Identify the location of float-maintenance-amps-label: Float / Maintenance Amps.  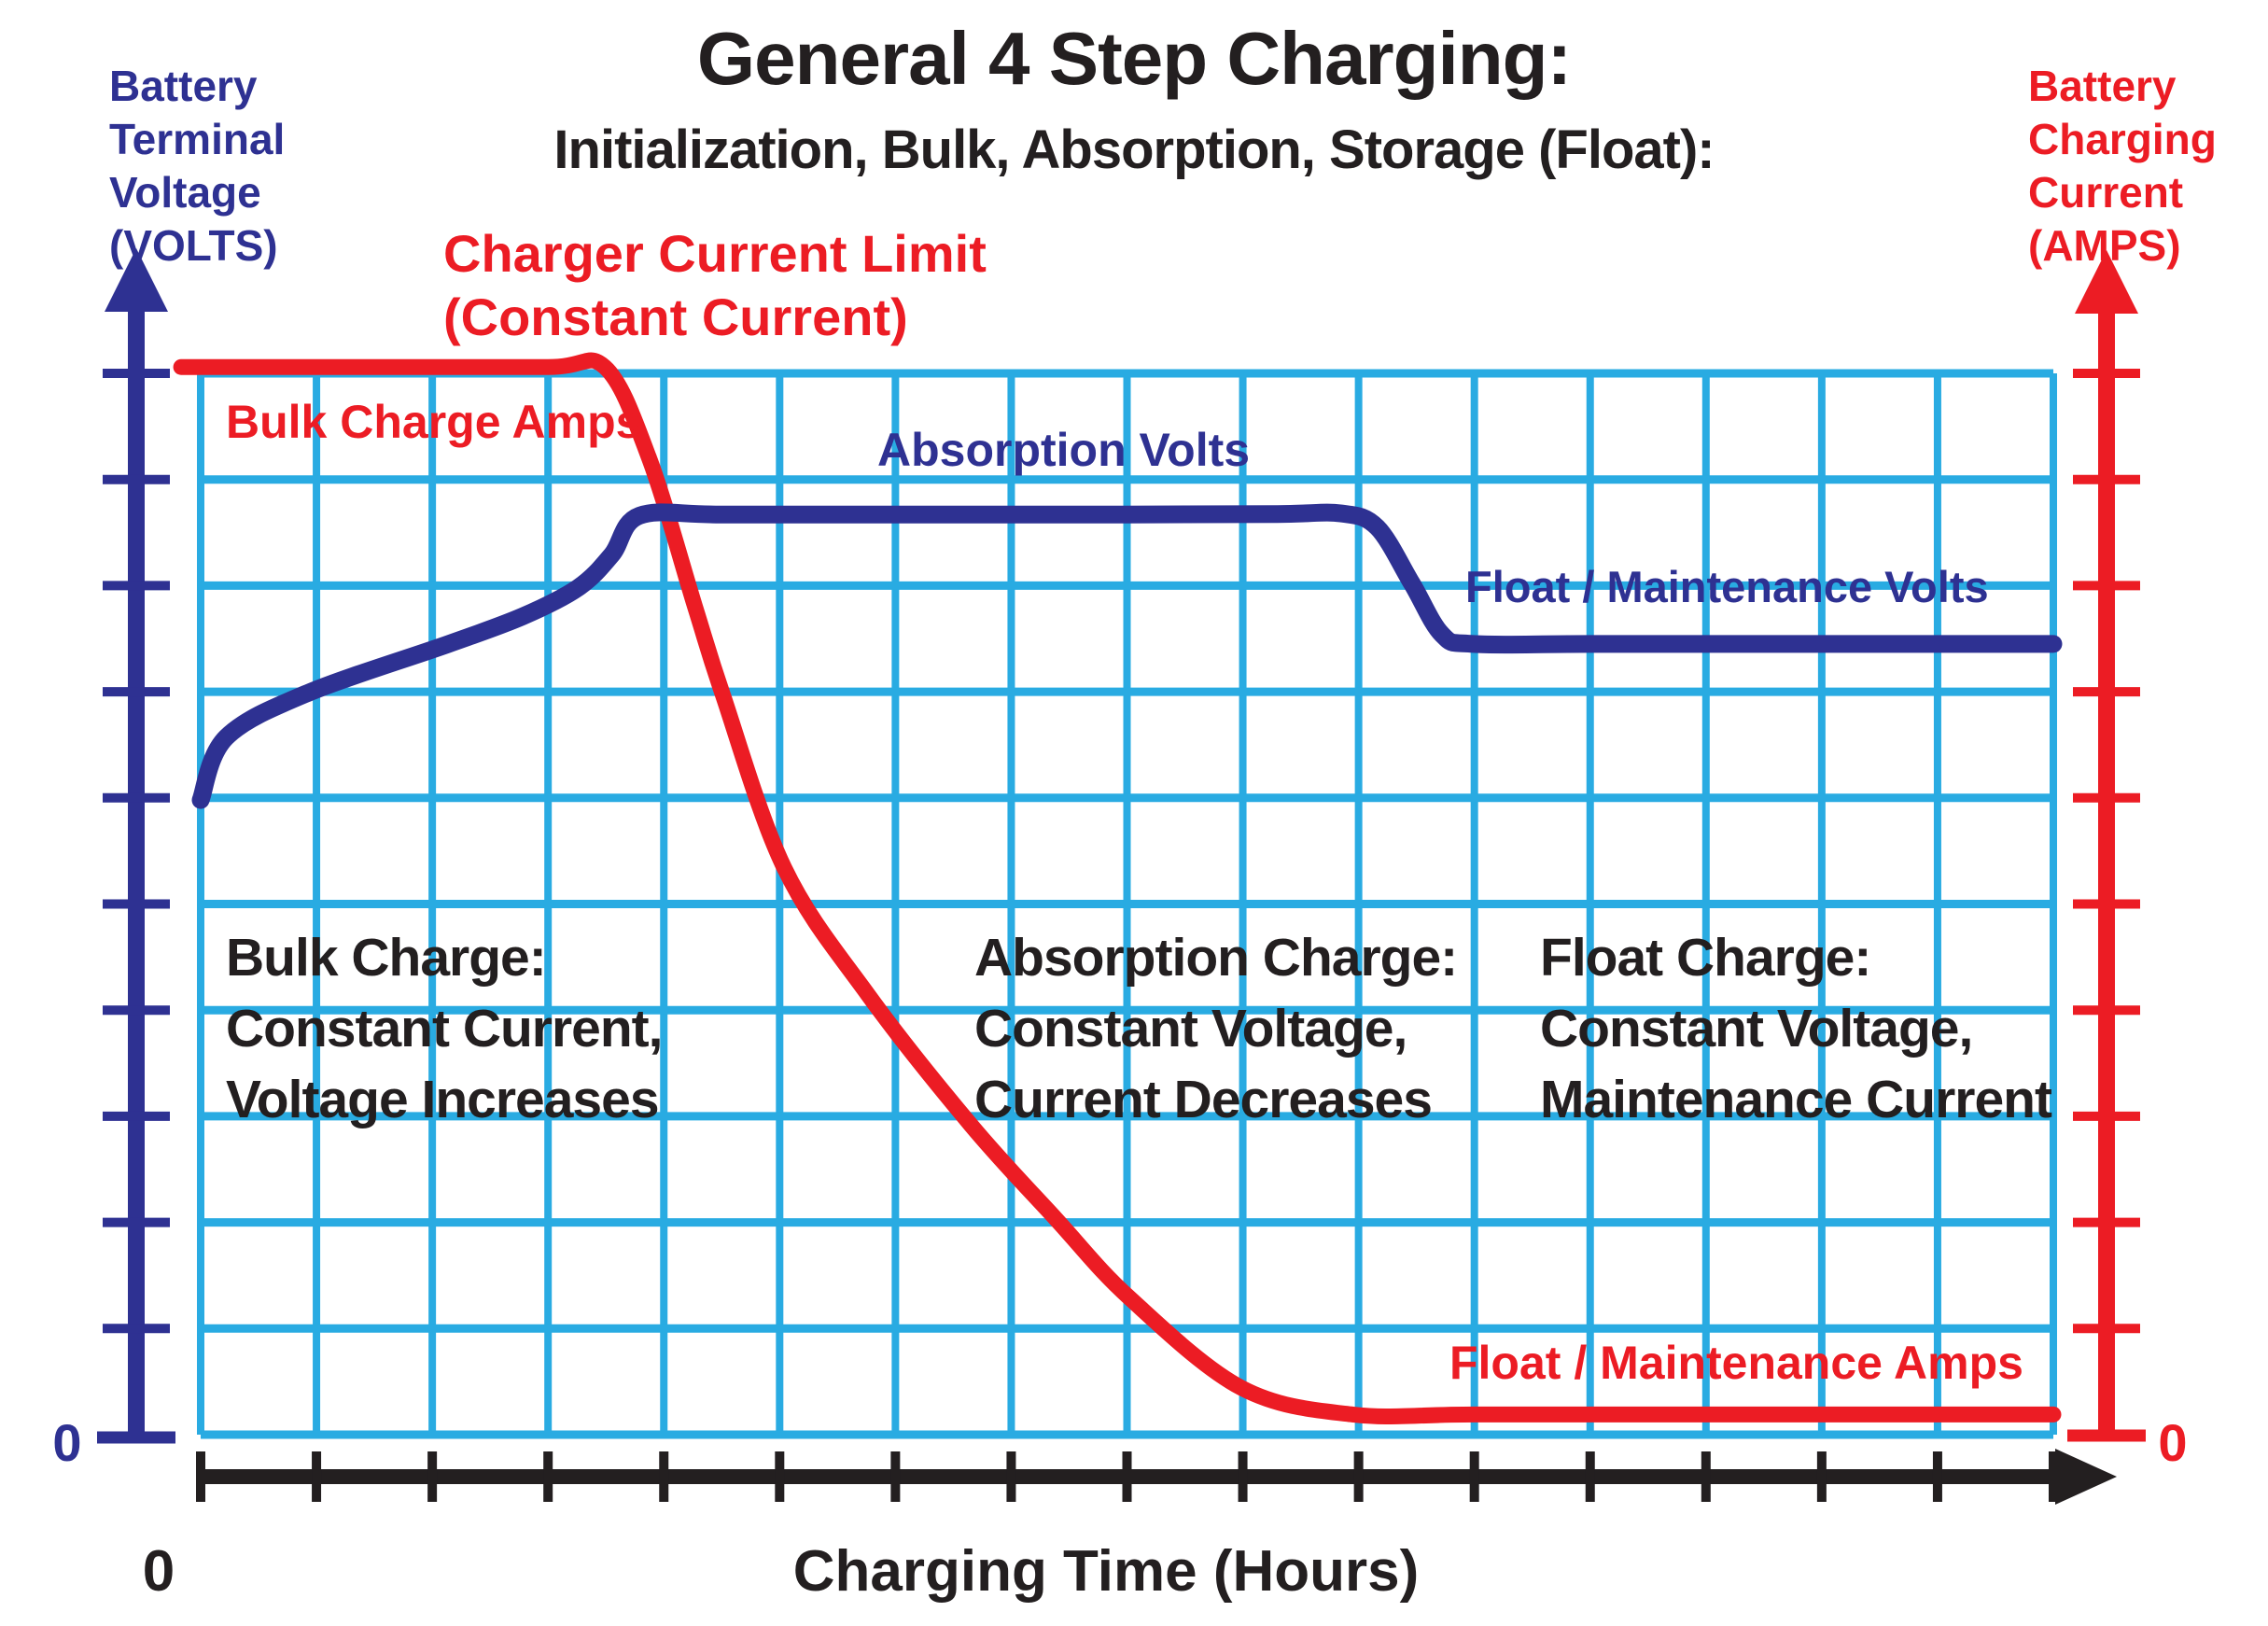
(1736, 1363).